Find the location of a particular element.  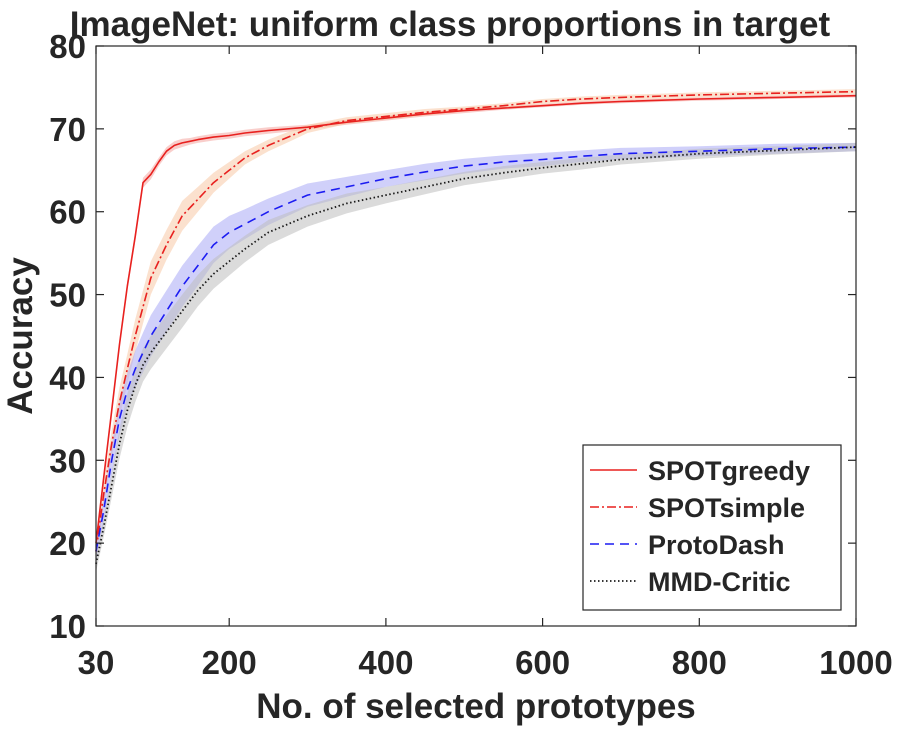

y-tick-label: 20 is located at coordinates (67, 543).